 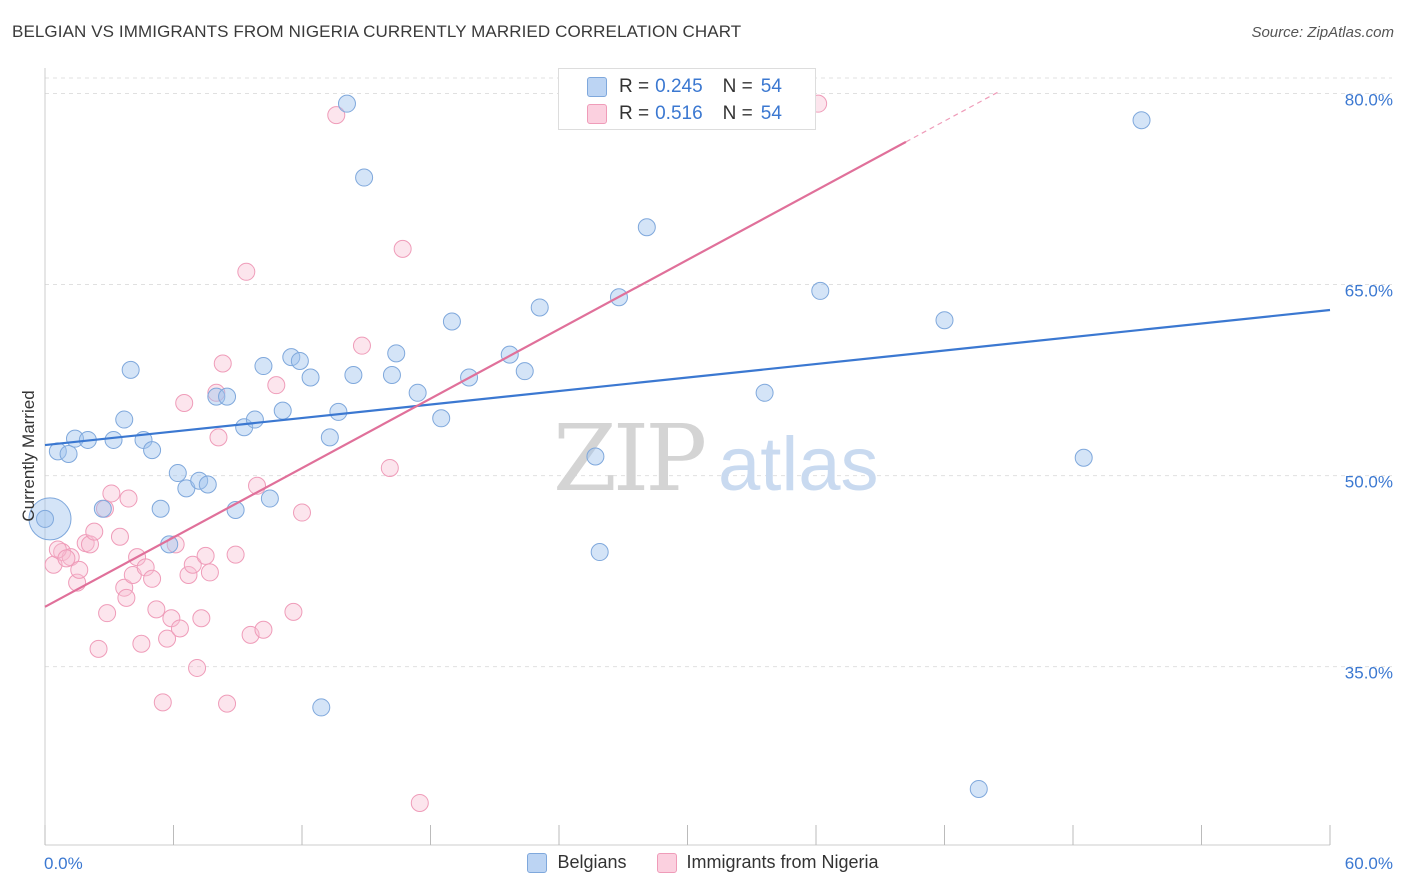 I want to click on stats-row-belgians: R = 0.245 N = 54, so click(x=684, y=87).